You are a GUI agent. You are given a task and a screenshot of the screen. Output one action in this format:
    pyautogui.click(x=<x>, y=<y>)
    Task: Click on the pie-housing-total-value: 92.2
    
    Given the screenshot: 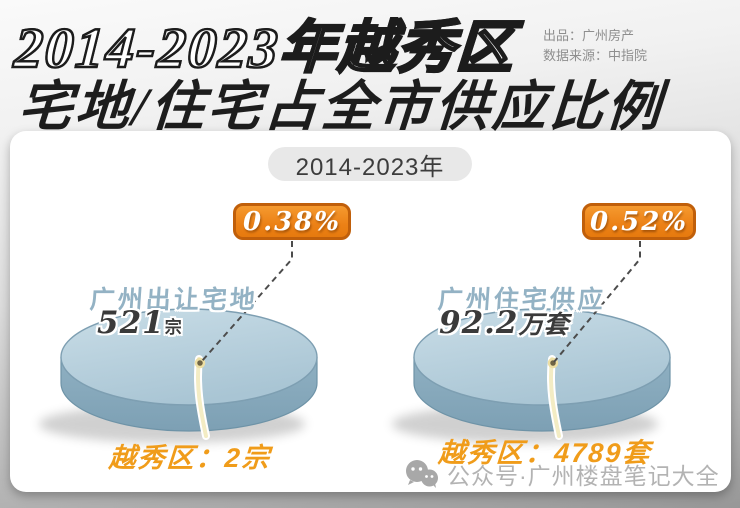 What is the action you would take?
    pyautogui.click(x=479, y=323)
    